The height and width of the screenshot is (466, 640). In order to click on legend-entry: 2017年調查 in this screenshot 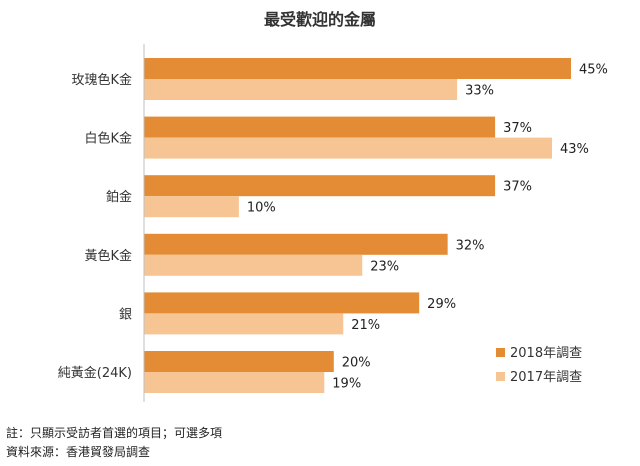, I will do `click(546, 377)`.